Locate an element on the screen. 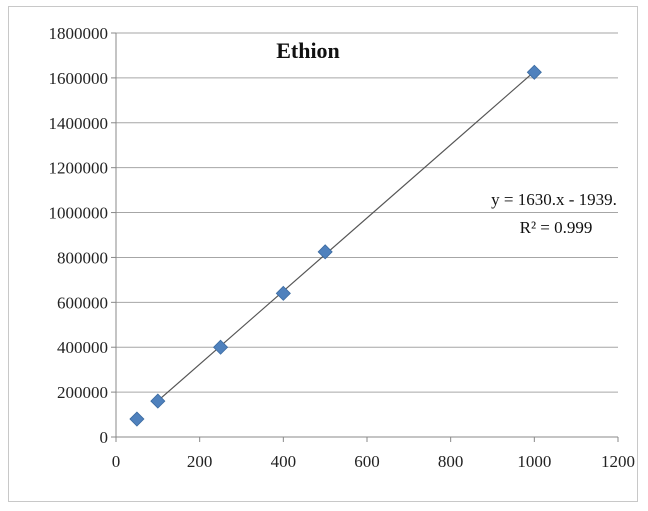 This screenshot has width=648, height=511. y-tick-label: 600000 is located at coordinates (82, 302).